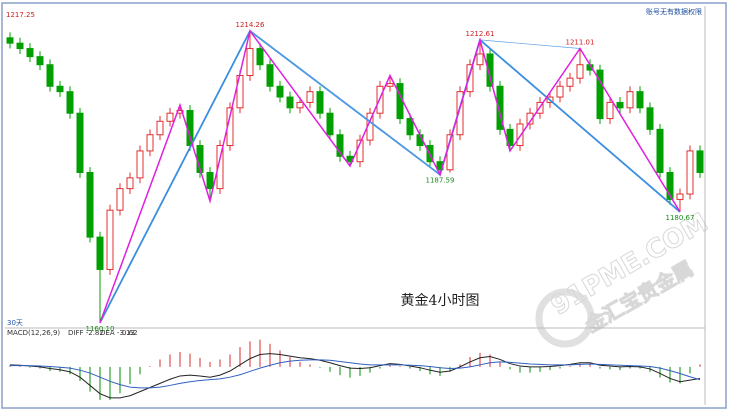 This screenshot has width=729, height=411. Describe the element at coordinates (680, 218) in the screenshot. I see `pivot-label: 1180.67` at that location.